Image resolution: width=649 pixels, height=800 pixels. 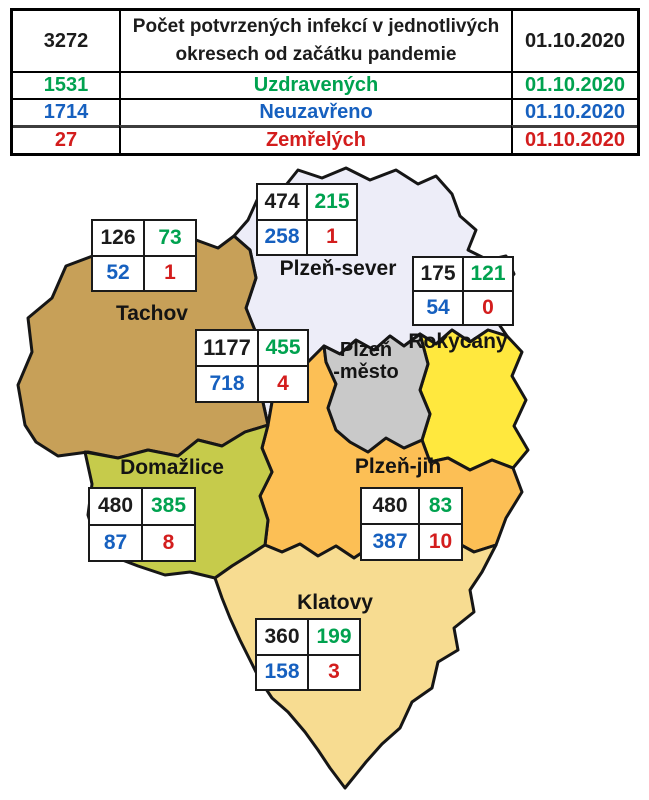 What do you see at coordinates (366, 372) in the screenshot?
I see `district-label-plzen-mesto-line2: -město` at bounding box center [366, 372].